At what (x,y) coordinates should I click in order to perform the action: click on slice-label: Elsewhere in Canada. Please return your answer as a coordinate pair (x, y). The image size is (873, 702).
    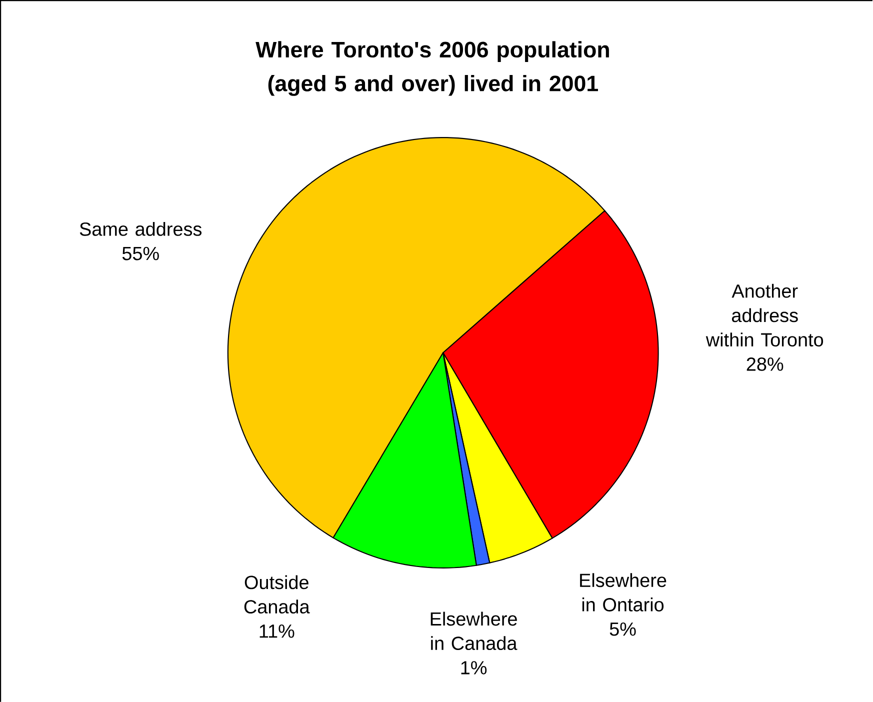
    Looking at the image, I should click on (474, 631).